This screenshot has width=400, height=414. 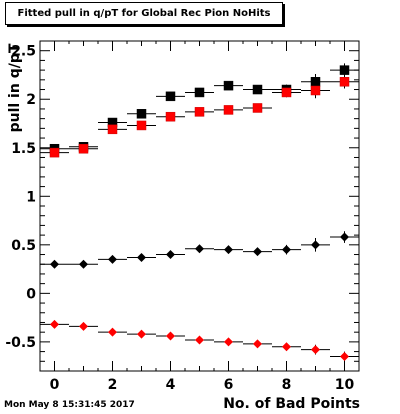 What do you see at coordinates (291, 404) in the screenshot?
I see `x-axis-label: No. of Bad Points` at bounding box center [291, 404].